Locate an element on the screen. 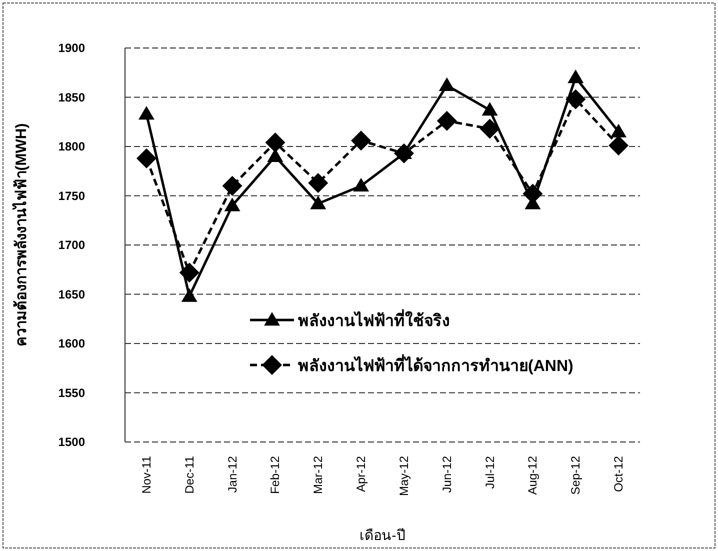 The image size is (718, 551). y-tick-label: 1750 is located at coordinates (72, 195).